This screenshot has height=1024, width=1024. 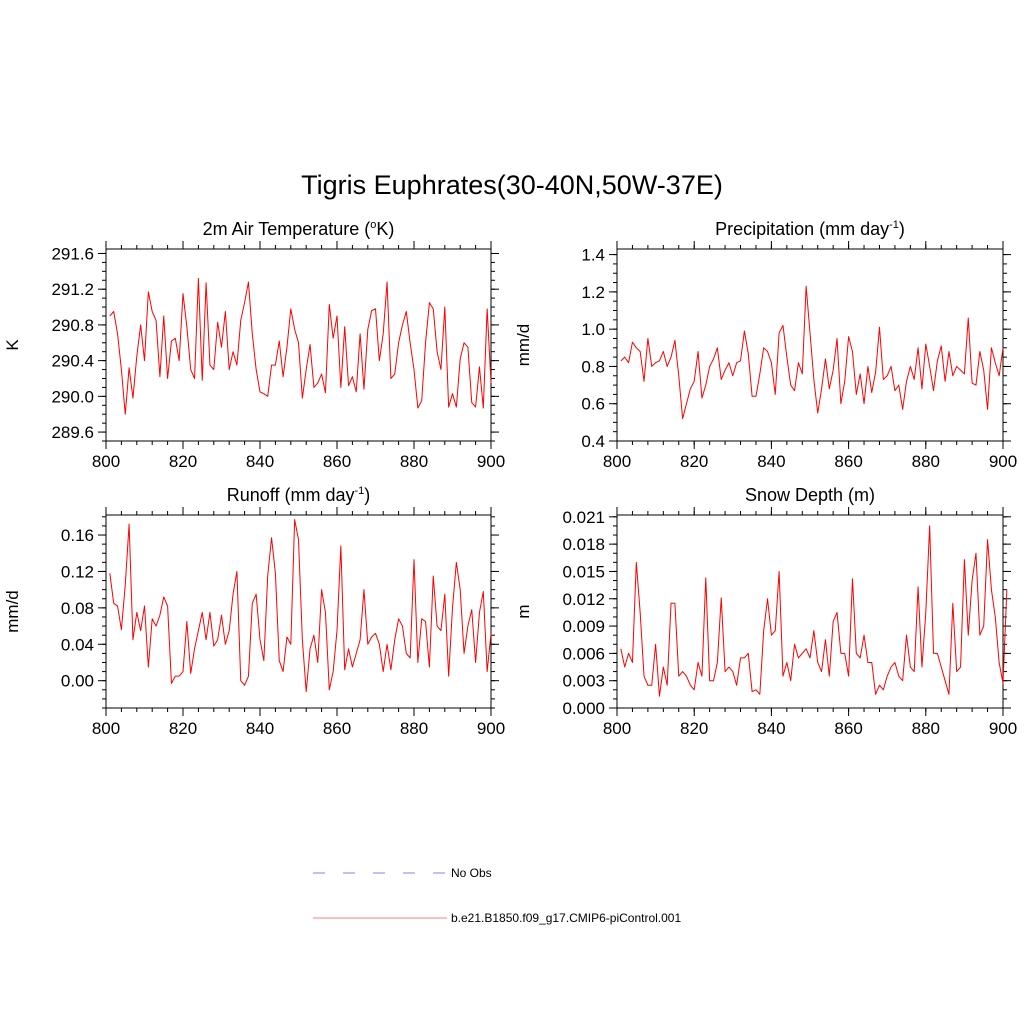 I want to click on series-line-snow-depth, so click(x=814, y=611).